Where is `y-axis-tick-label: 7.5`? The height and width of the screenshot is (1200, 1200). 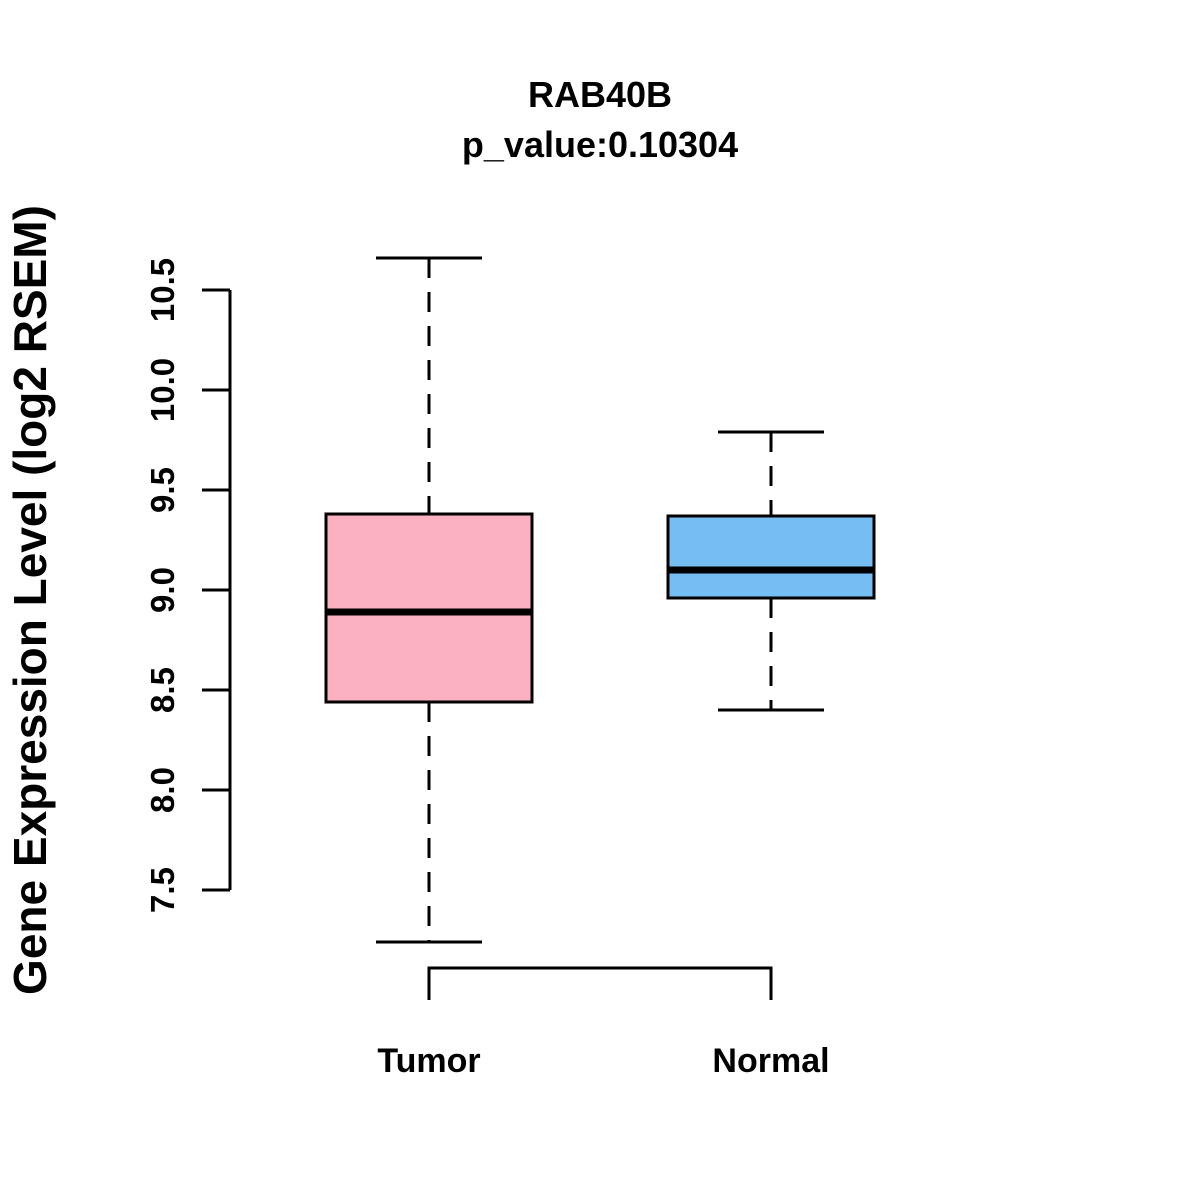 y-axis-tick-label: 7.5 is located at coordinates (162, 890).